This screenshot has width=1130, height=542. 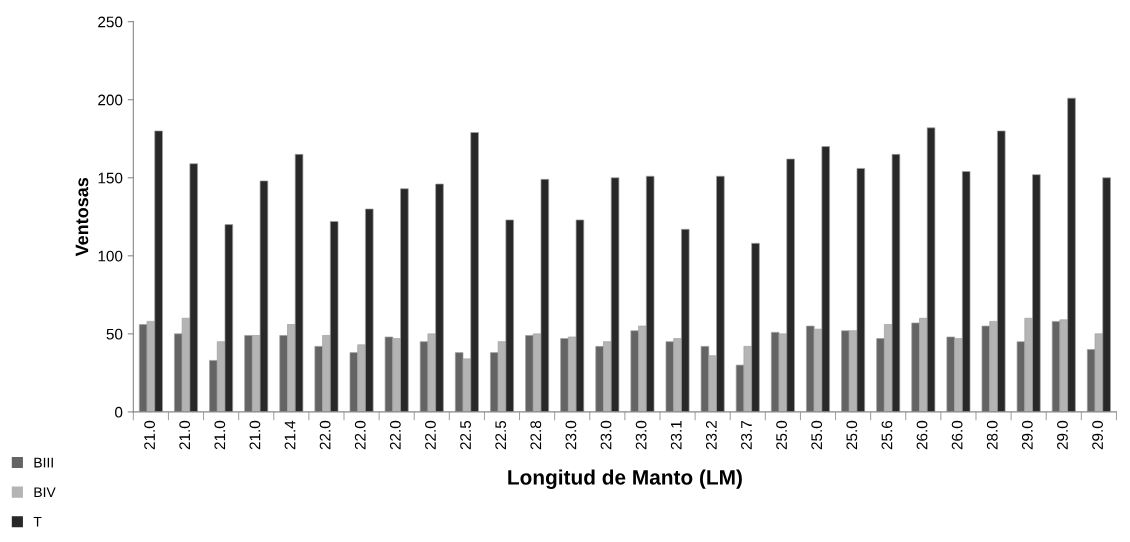 What do you see at coordinates (746, 435) in the screenshot?
I see `x-tick-label: 23.7` at bounding box center [746, 435].